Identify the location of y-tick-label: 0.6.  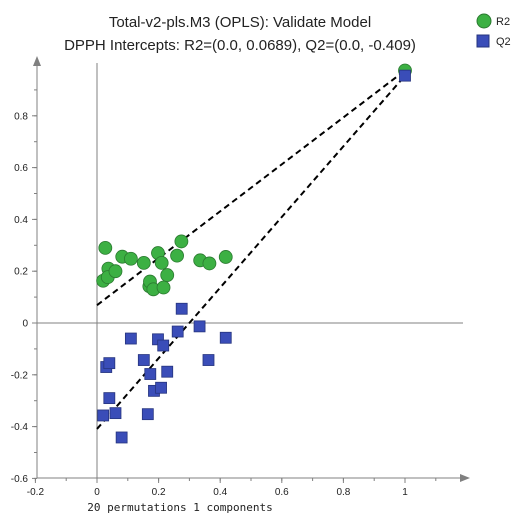
(21, 168).